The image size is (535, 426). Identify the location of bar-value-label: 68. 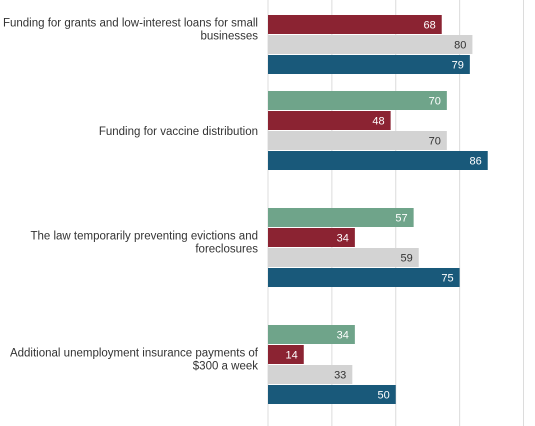
(429, 26).